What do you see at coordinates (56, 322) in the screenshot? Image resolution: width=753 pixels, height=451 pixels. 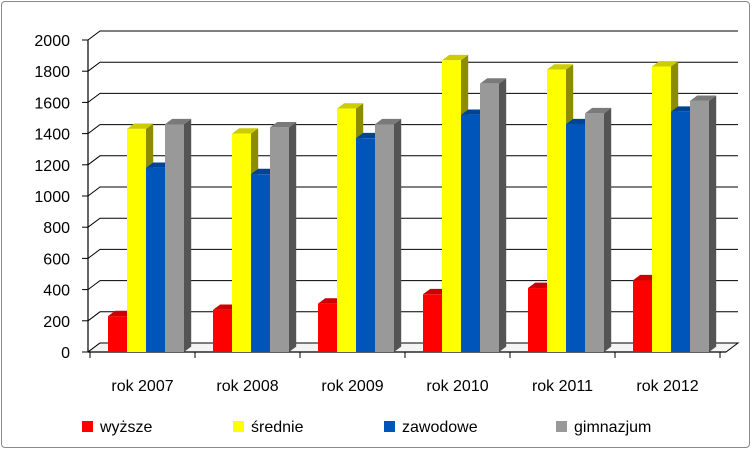 I see `y-tick-label: 200` at bounding box center [56, 322].